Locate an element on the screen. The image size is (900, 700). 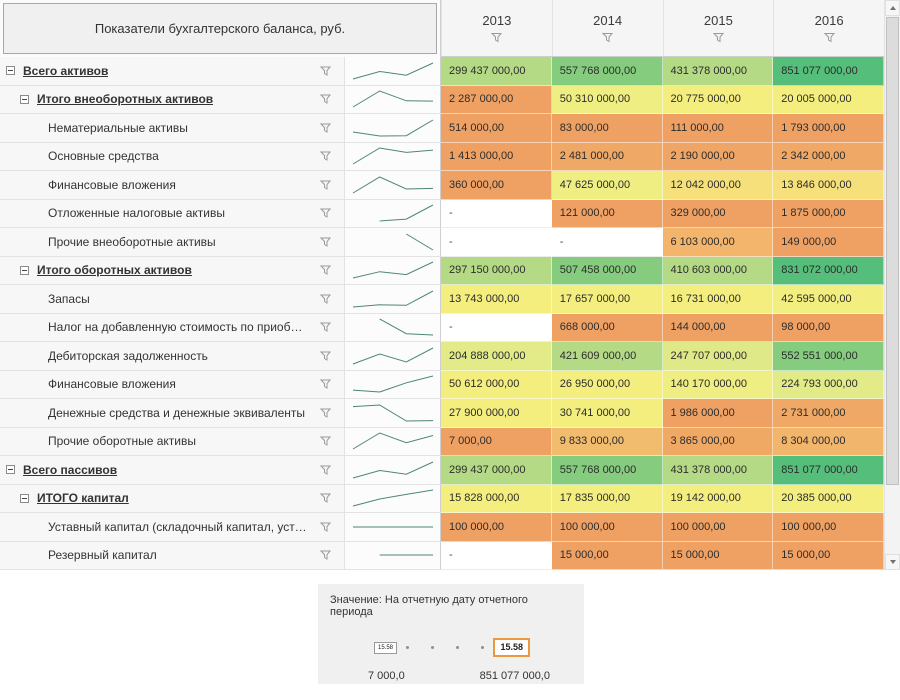
value-cell: 144 000,00 is located at coordinates (718, 327).